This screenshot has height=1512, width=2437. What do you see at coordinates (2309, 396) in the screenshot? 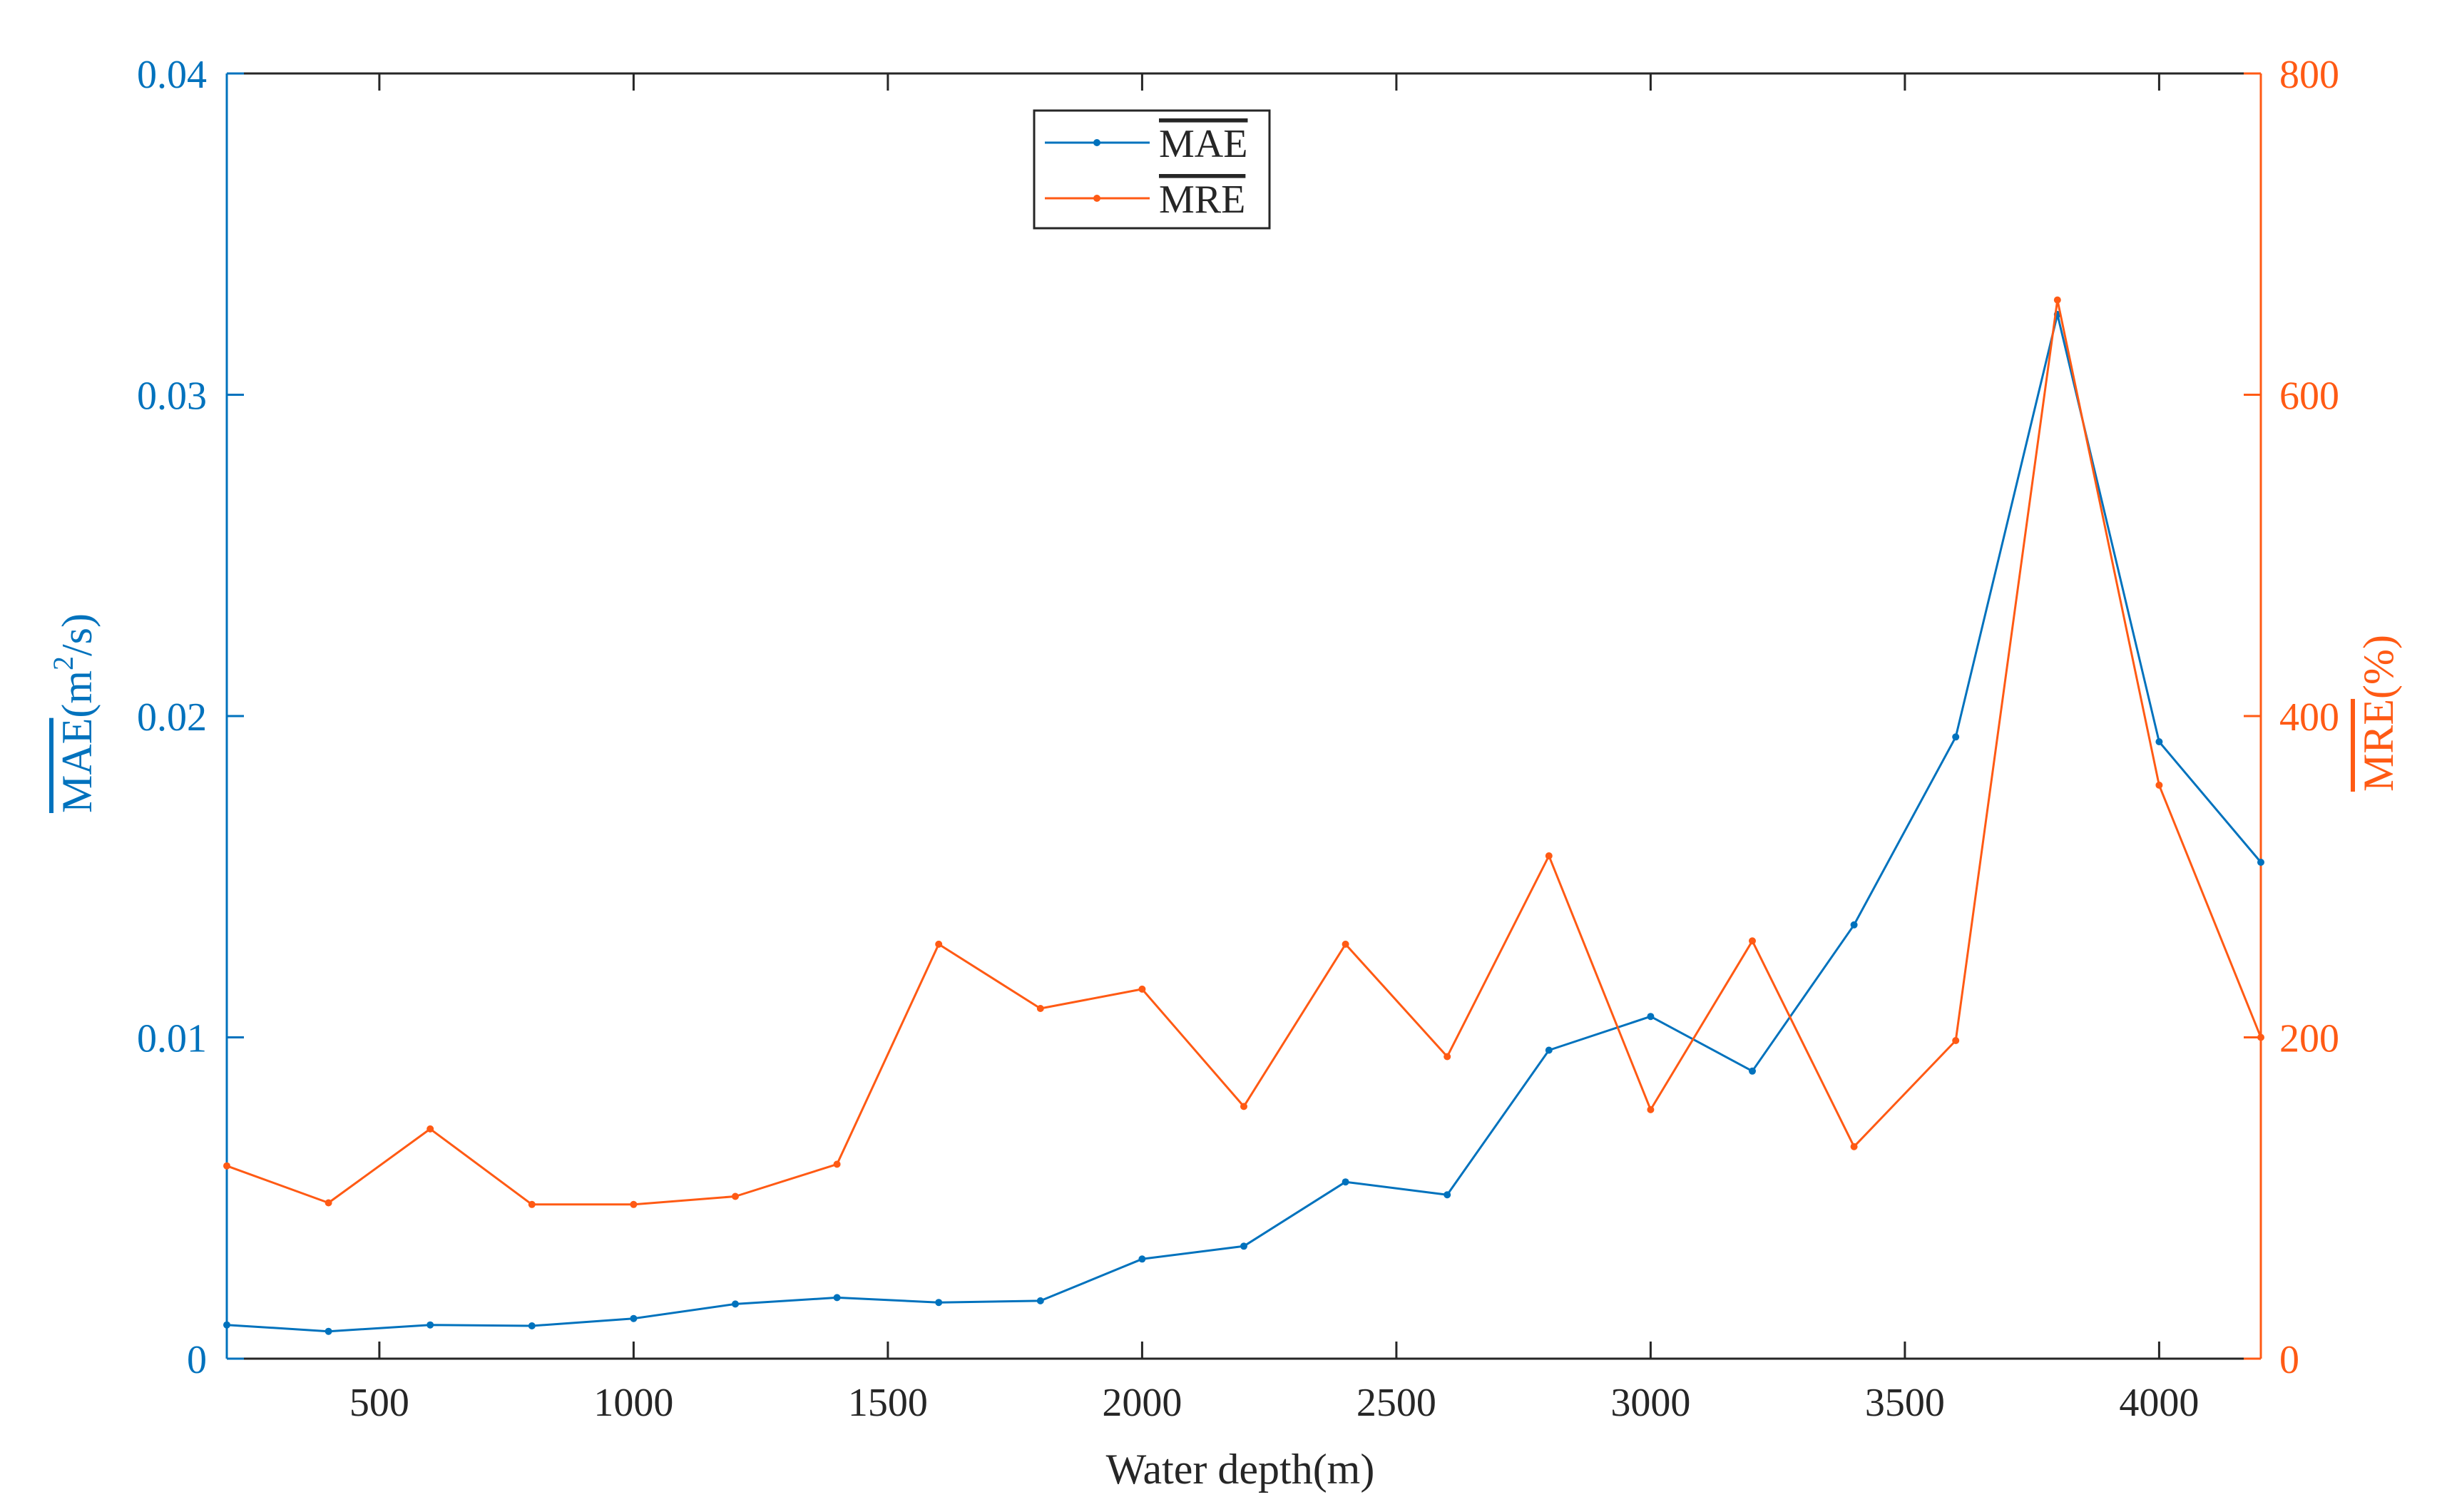
I see `y-right-tick-label: 600` at bounding box center [2309, 396].